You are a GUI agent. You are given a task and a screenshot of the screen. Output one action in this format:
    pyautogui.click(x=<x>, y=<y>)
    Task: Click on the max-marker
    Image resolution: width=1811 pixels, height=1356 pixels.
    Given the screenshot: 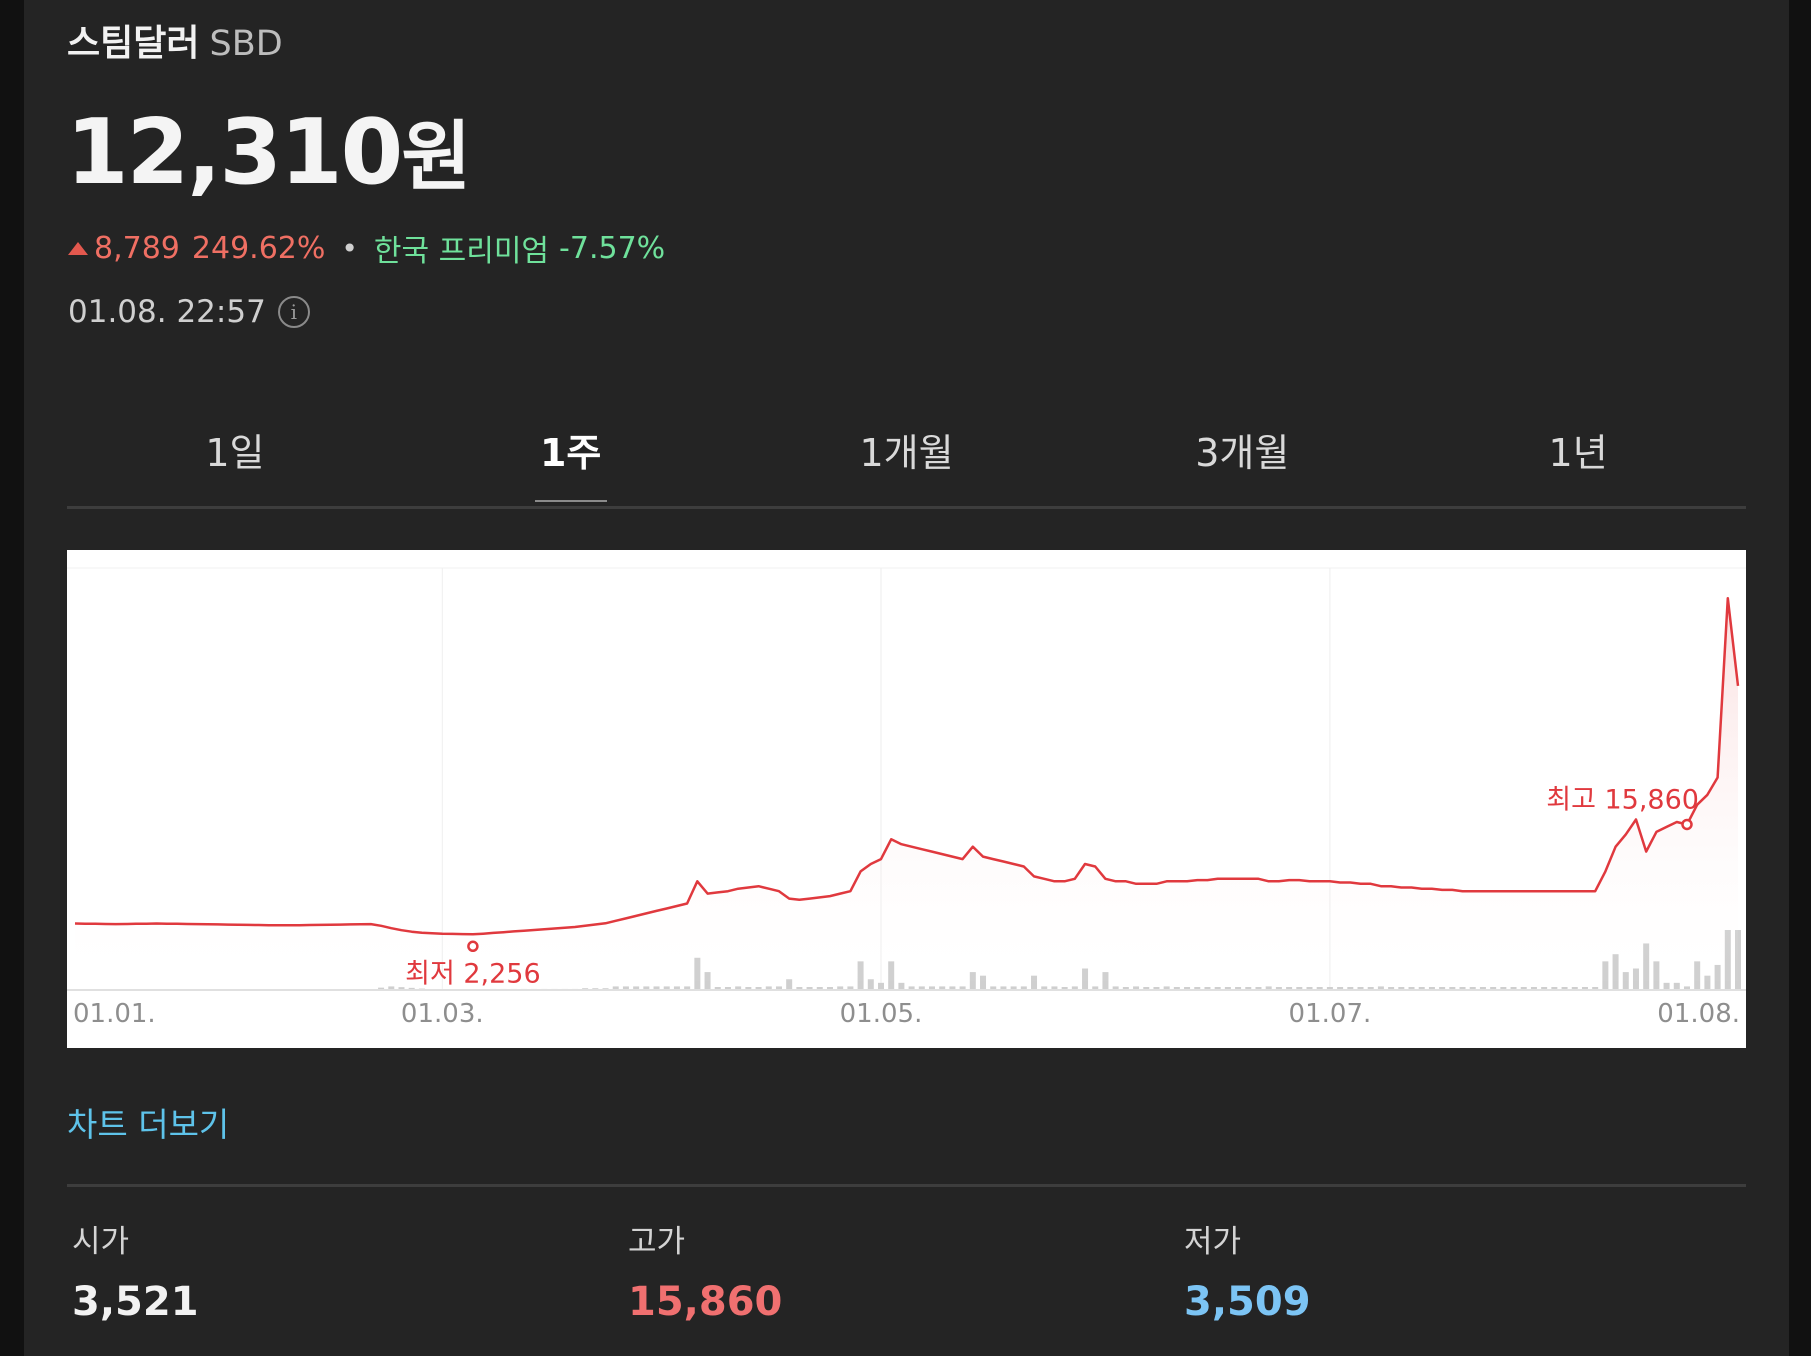 What is the action you would take?
    pyautogui.click(x=1687, y=824)
    